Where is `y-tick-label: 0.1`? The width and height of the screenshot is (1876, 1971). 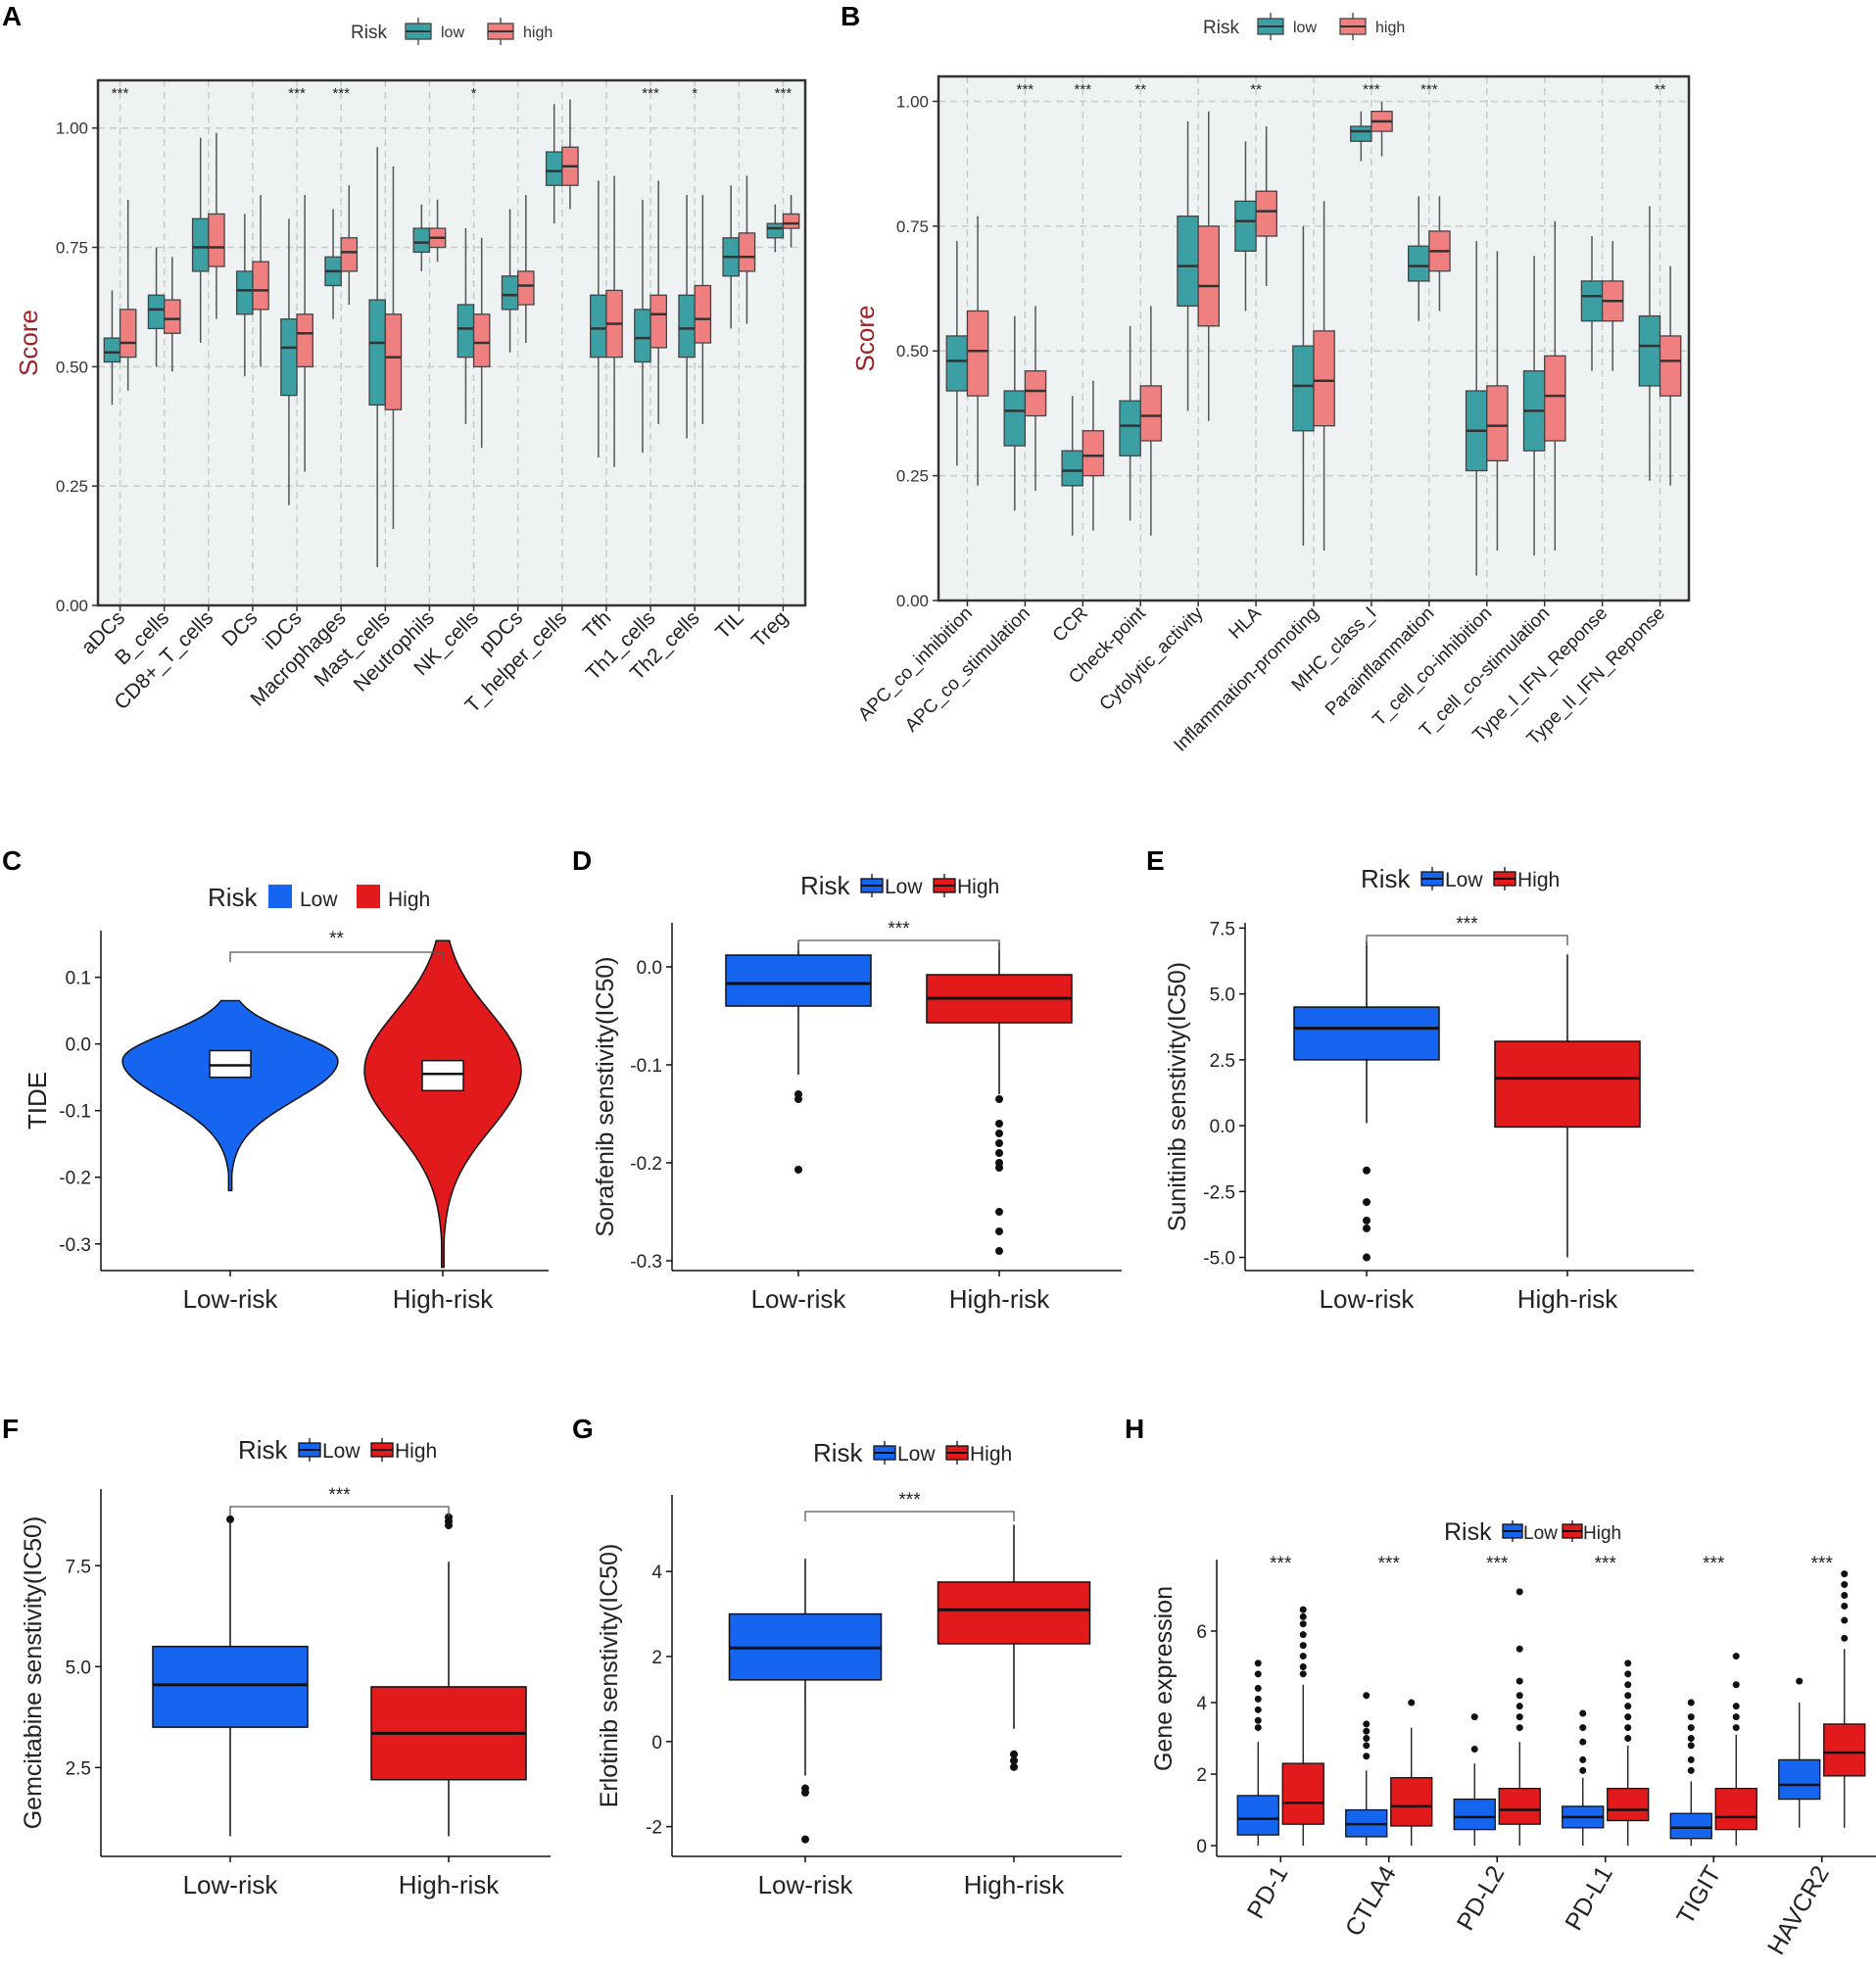
y-tick-label: 0.1 is located at coordinates (78, 979).